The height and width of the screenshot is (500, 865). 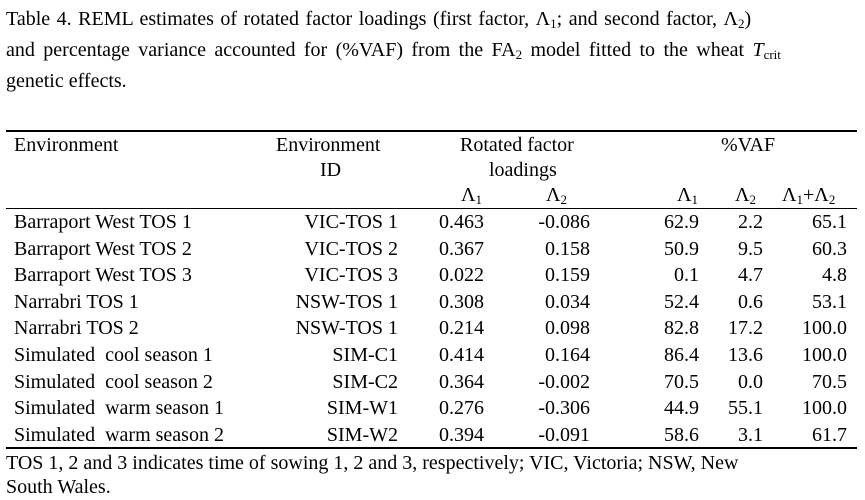 I want to click on cell-vaf-sum: 53.1, so click(x=829, y=301).